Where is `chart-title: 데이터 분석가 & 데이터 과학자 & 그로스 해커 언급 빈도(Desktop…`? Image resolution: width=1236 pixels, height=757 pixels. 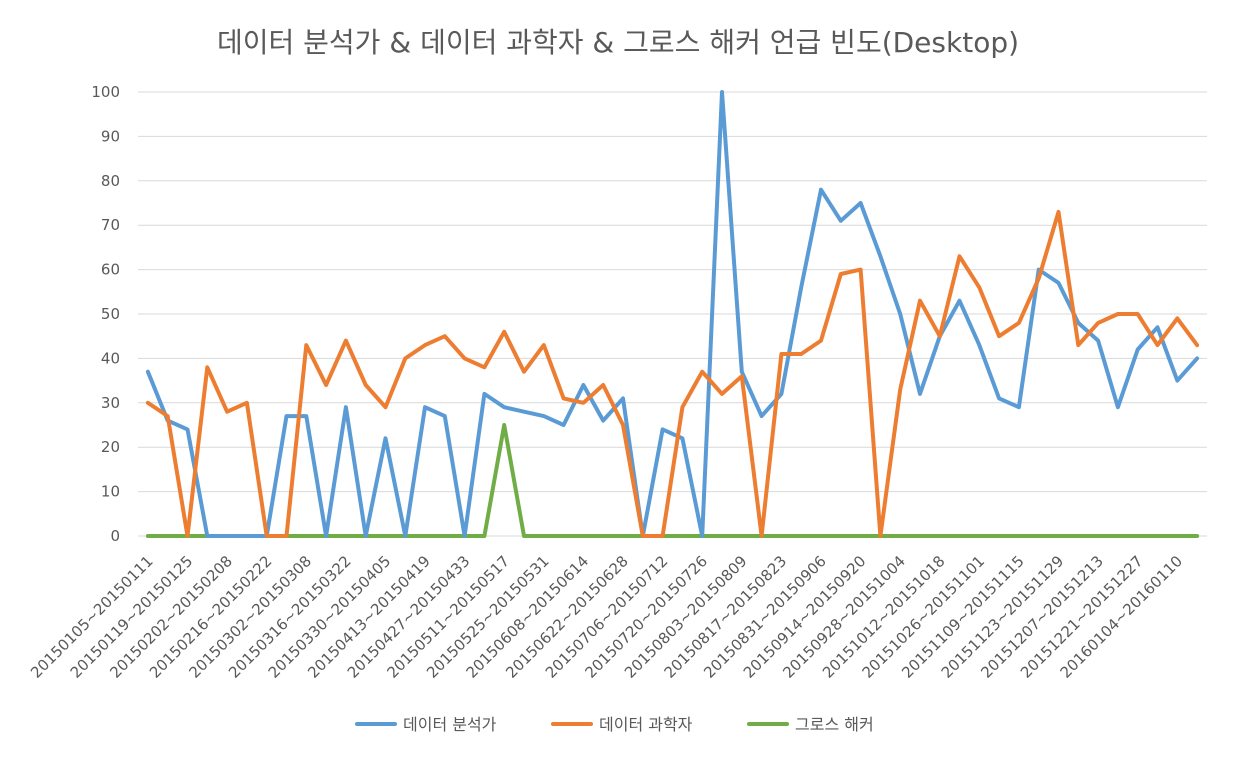 chart-title: 데이터 분석가 & 데이터 과학자 & 그로스 해커 언급 빈도(Desktop… is located at coordinates (618, 42).